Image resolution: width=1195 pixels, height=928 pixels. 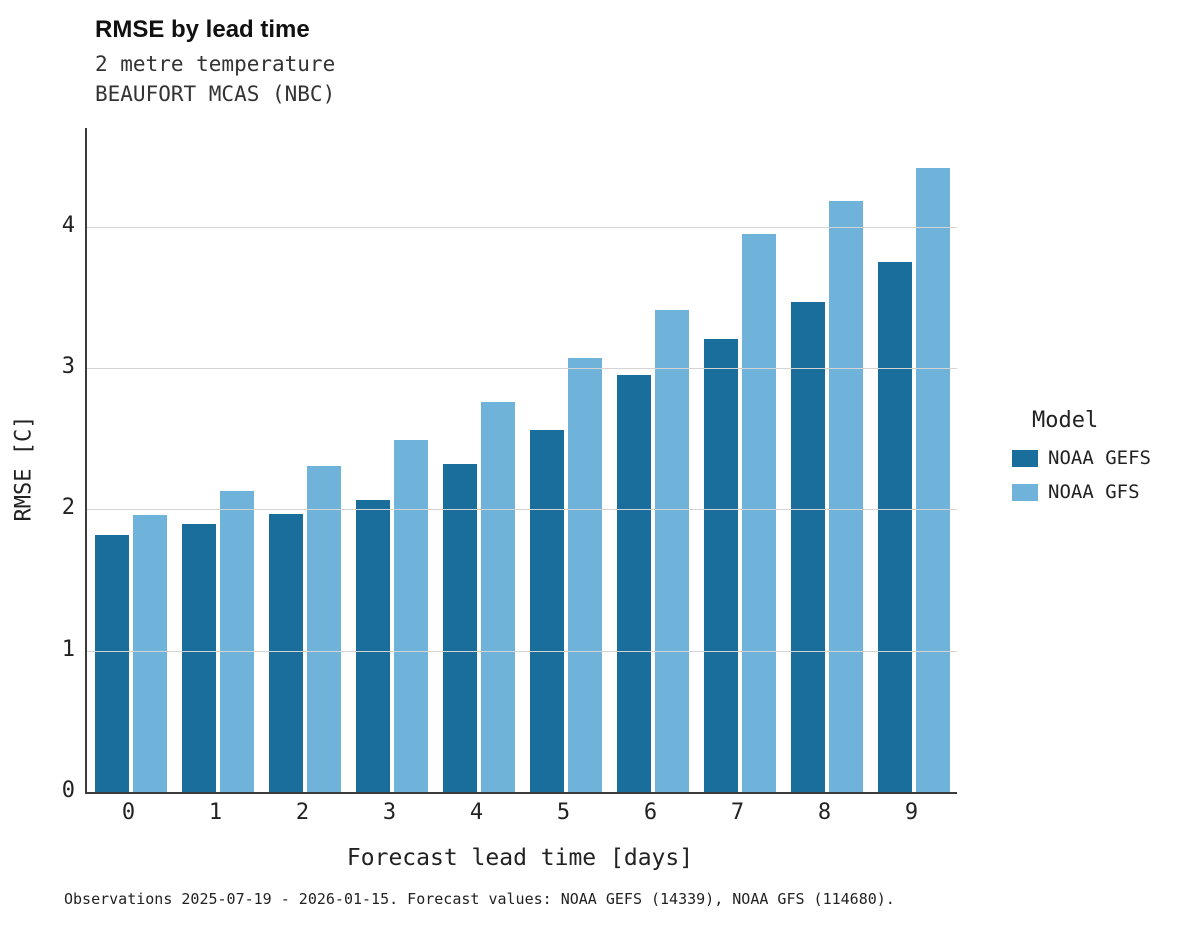 I want to click on x-tick-label-8: 8, so click(x=824, y=812).